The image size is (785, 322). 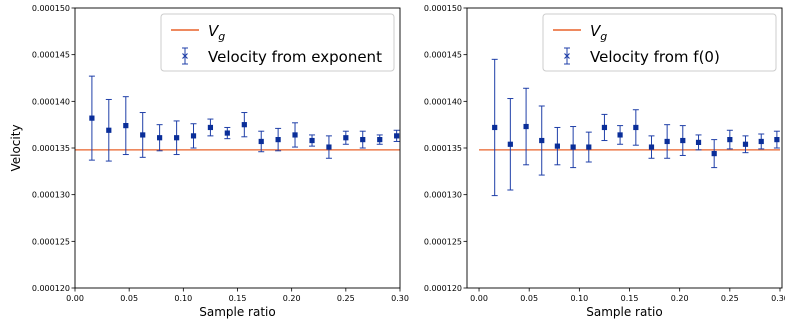 I want to click on legend: Vg Velocity from f(0), so click(x=659, y=42).